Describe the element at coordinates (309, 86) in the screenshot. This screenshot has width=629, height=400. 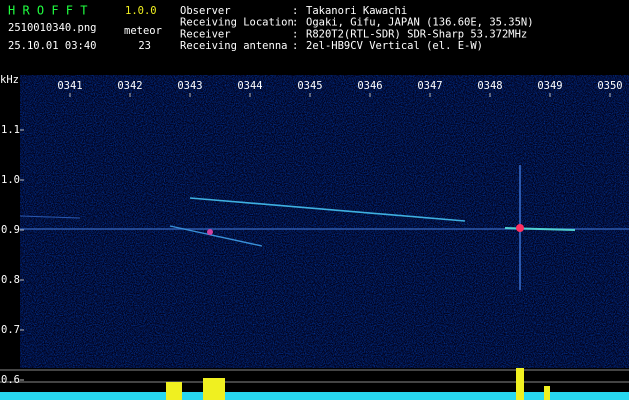
I see `x-tick-label: 0345` at that location.